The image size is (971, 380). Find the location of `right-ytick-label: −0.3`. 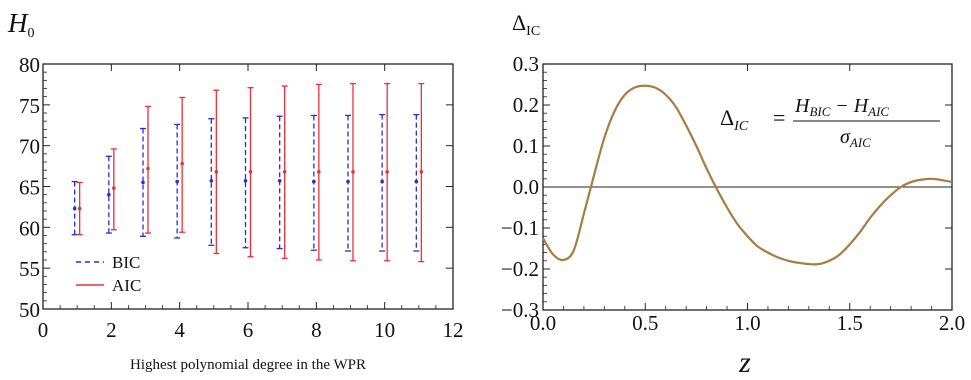

right-ytick-label: −0.3 is located at coordinates (520, 310).